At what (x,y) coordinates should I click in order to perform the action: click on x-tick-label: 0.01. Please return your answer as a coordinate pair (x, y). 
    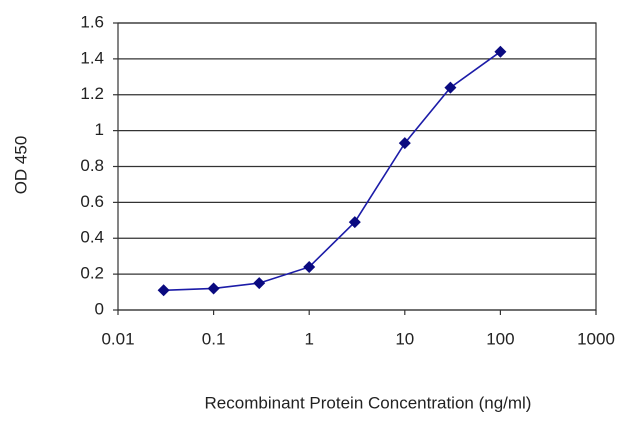
    Looking at the image, I should click on (117, 338).